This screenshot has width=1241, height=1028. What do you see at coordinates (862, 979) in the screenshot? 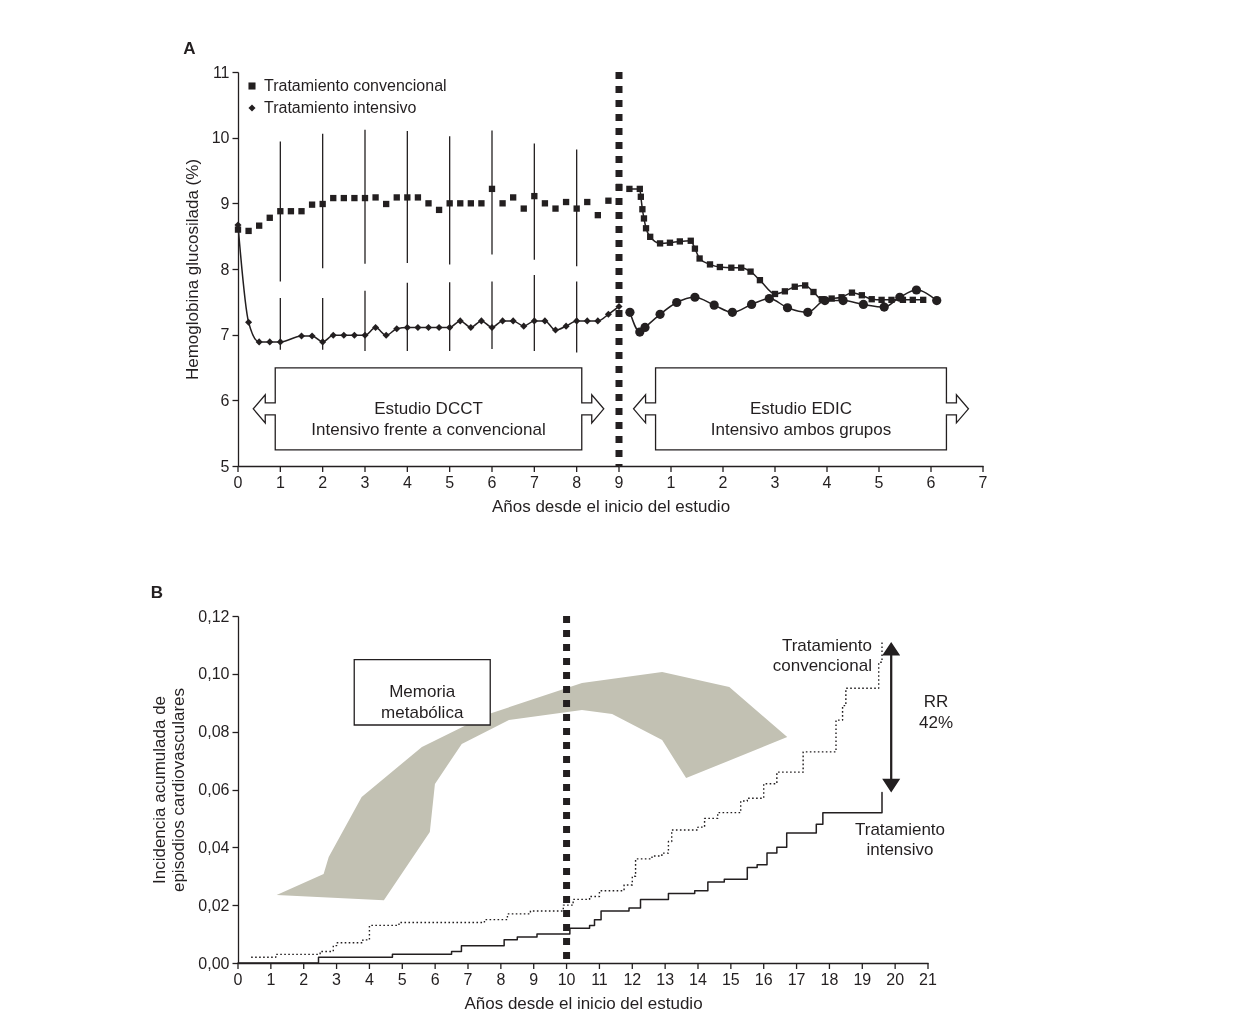
I see `x-tick-label: 19` at bounding box center [862, 979].